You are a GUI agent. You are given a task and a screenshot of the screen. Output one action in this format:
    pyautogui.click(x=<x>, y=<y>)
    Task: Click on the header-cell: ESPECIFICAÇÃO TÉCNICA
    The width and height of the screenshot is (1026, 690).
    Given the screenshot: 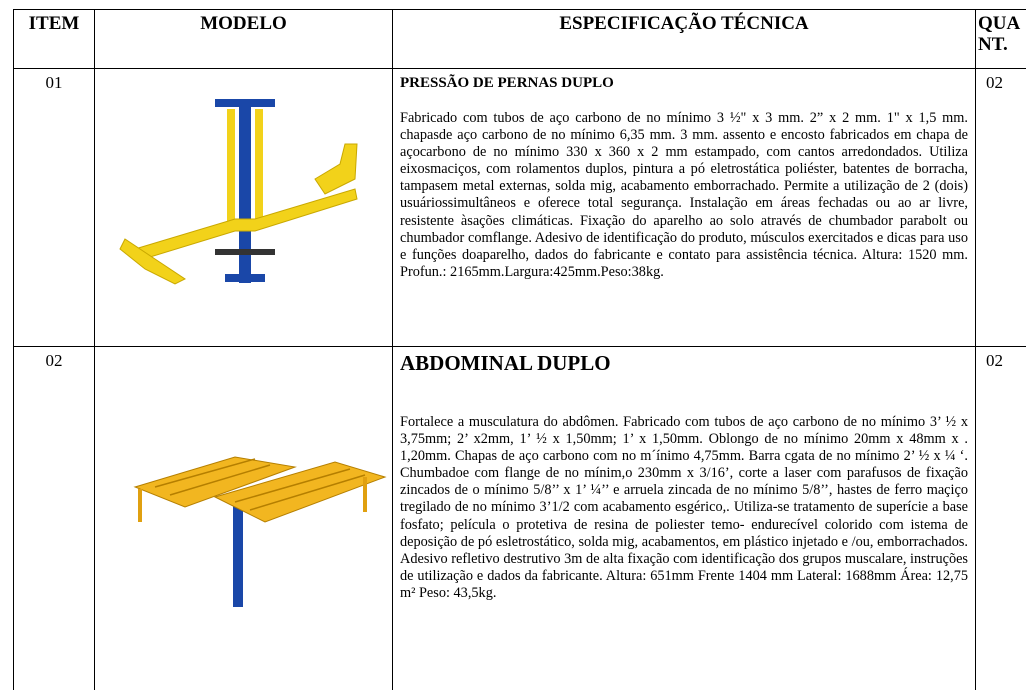 What is the action you would take?
    pyautogui.click(x=684, y=39)
    